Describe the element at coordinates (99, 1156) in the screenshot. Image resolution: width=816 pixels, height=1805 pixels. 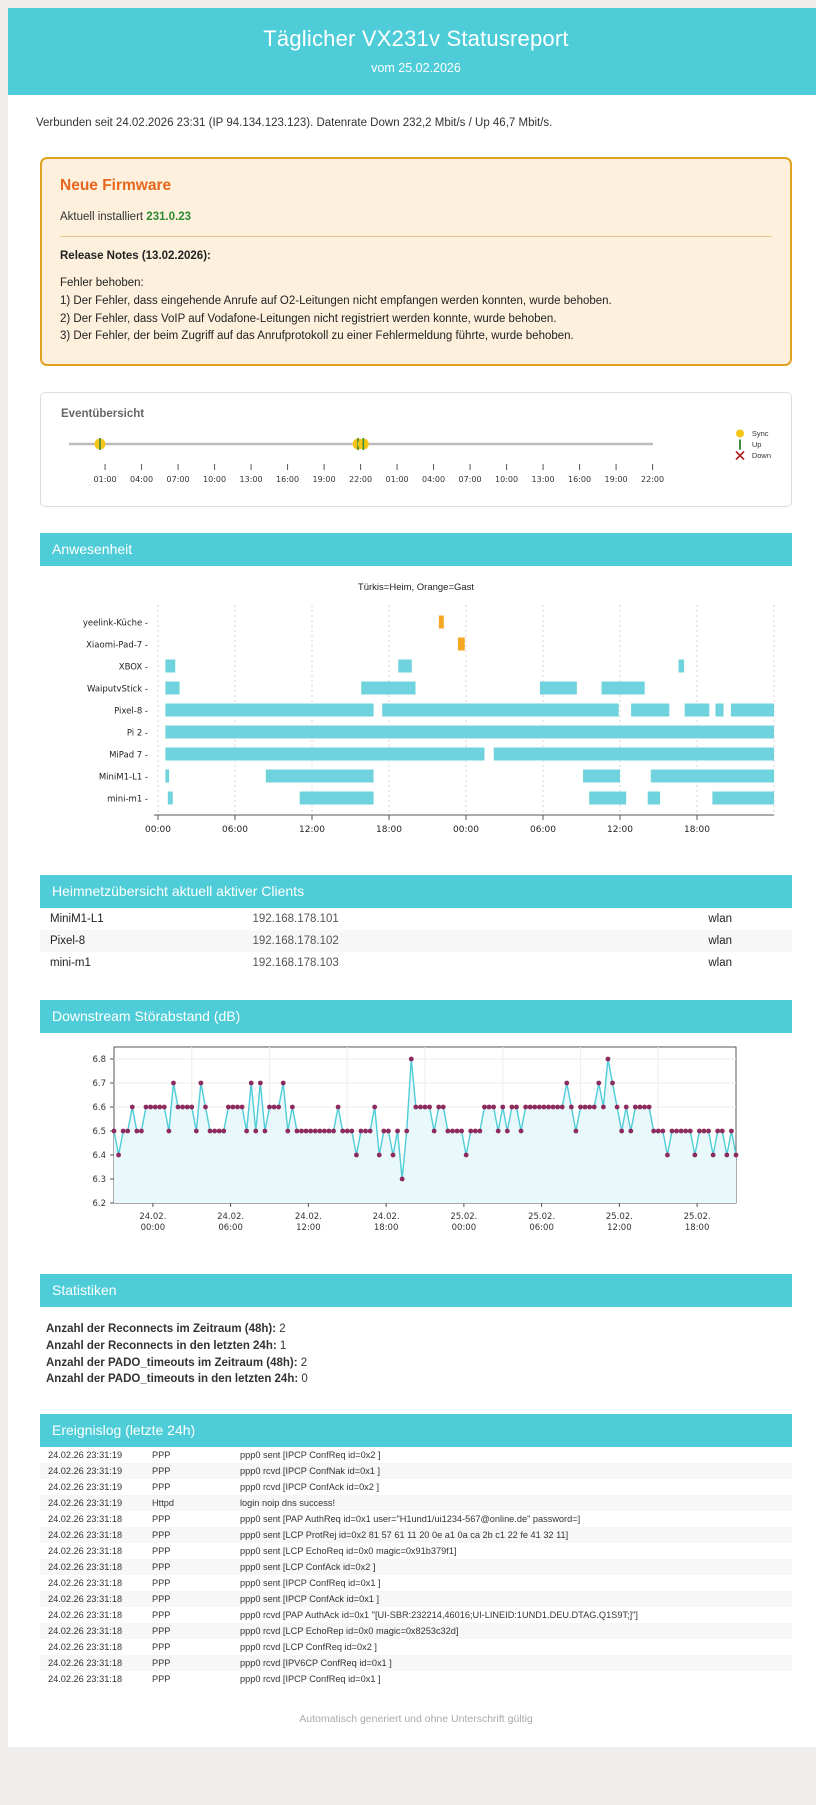
I see `snr-y-tick: 6.4` at that location.